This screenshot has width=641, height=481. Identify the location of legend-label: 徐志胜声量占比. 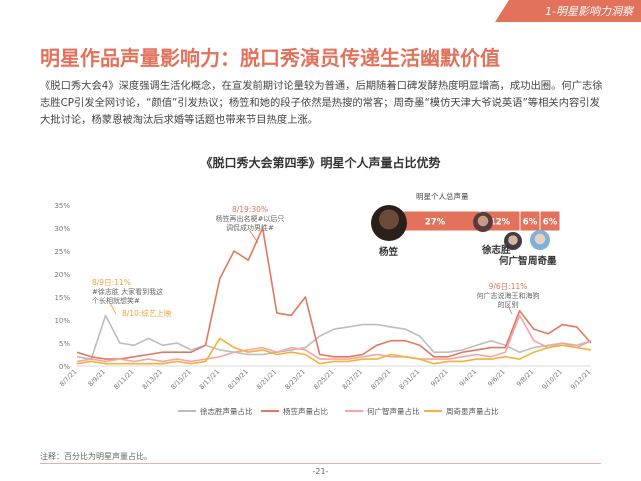
(226, 411).